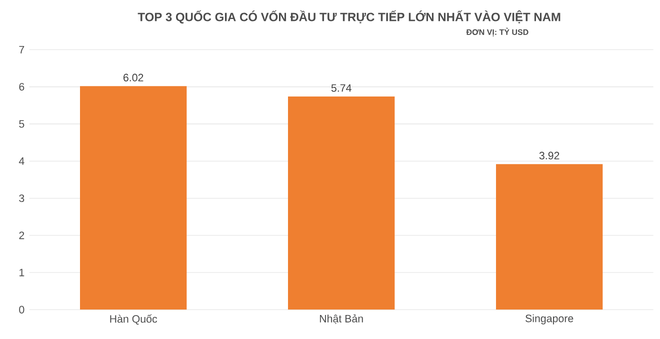  Describe the element at coordinates (21, 50) in the screenshot. I see `y-tick-label: 7` at that location.